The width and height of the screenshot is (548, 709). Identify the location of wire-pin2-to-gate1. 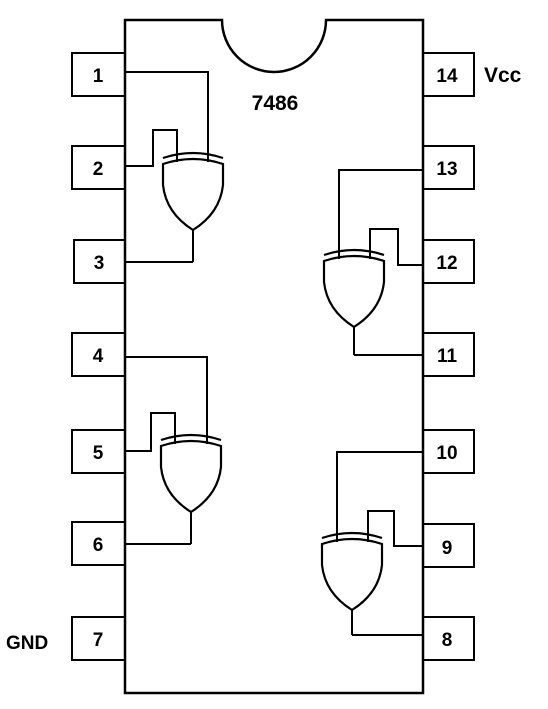
(151, 148).